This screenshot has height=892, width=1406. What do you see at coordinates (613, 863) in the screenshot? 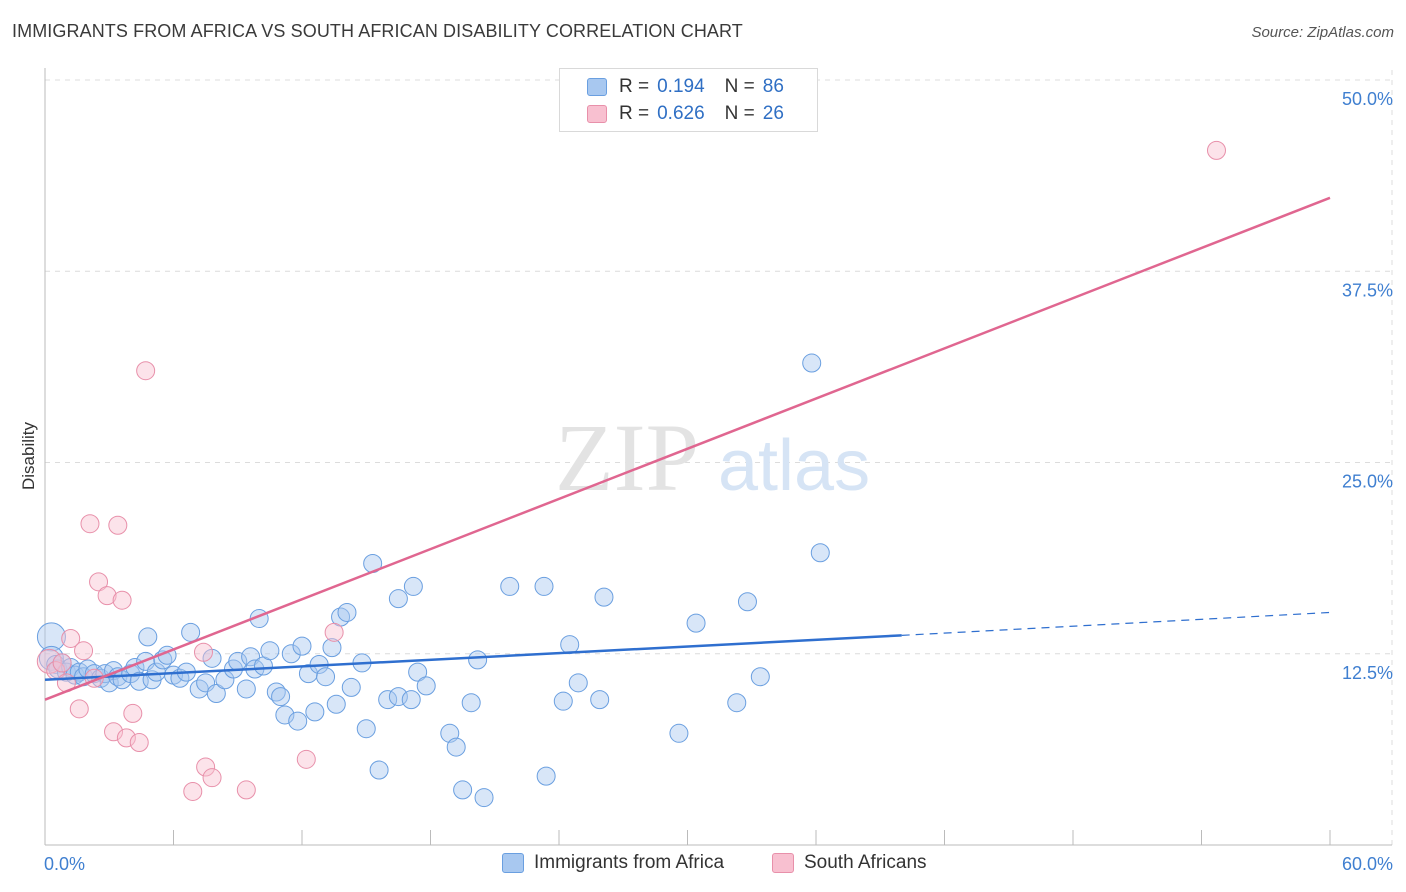
I see `bottom-legend-africa: Immigrants from Africa` at bounding box center [613, 863].